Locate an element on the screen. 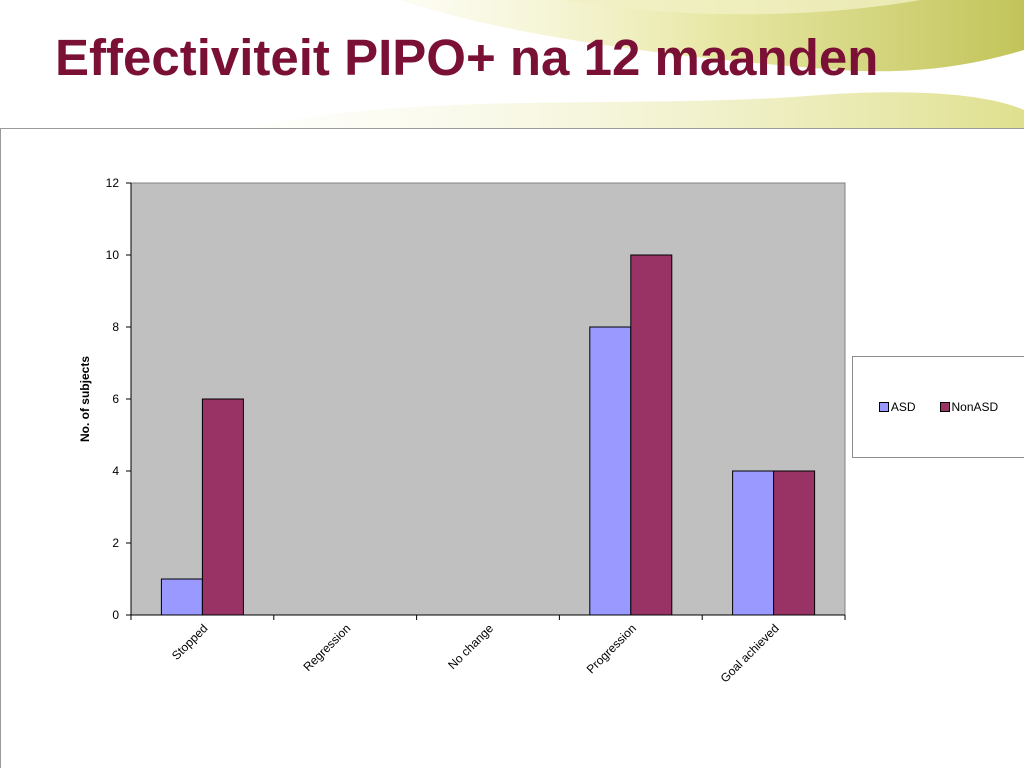  y-tick-label: 4 is located at coordinates (115, 471).